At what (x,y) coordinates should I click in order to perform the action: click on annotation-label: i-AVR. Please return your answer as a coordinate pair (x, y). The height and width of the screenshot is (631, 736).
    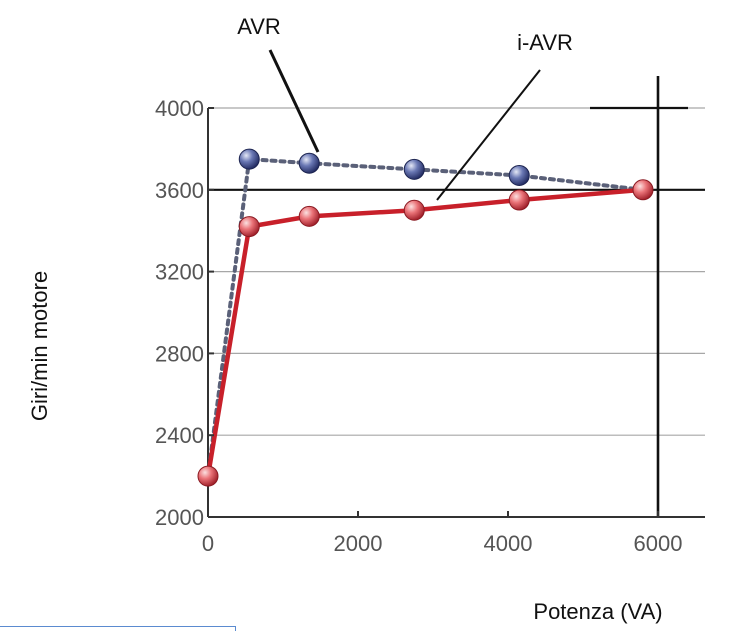
    Looking at the image, I should click on (545, 42).